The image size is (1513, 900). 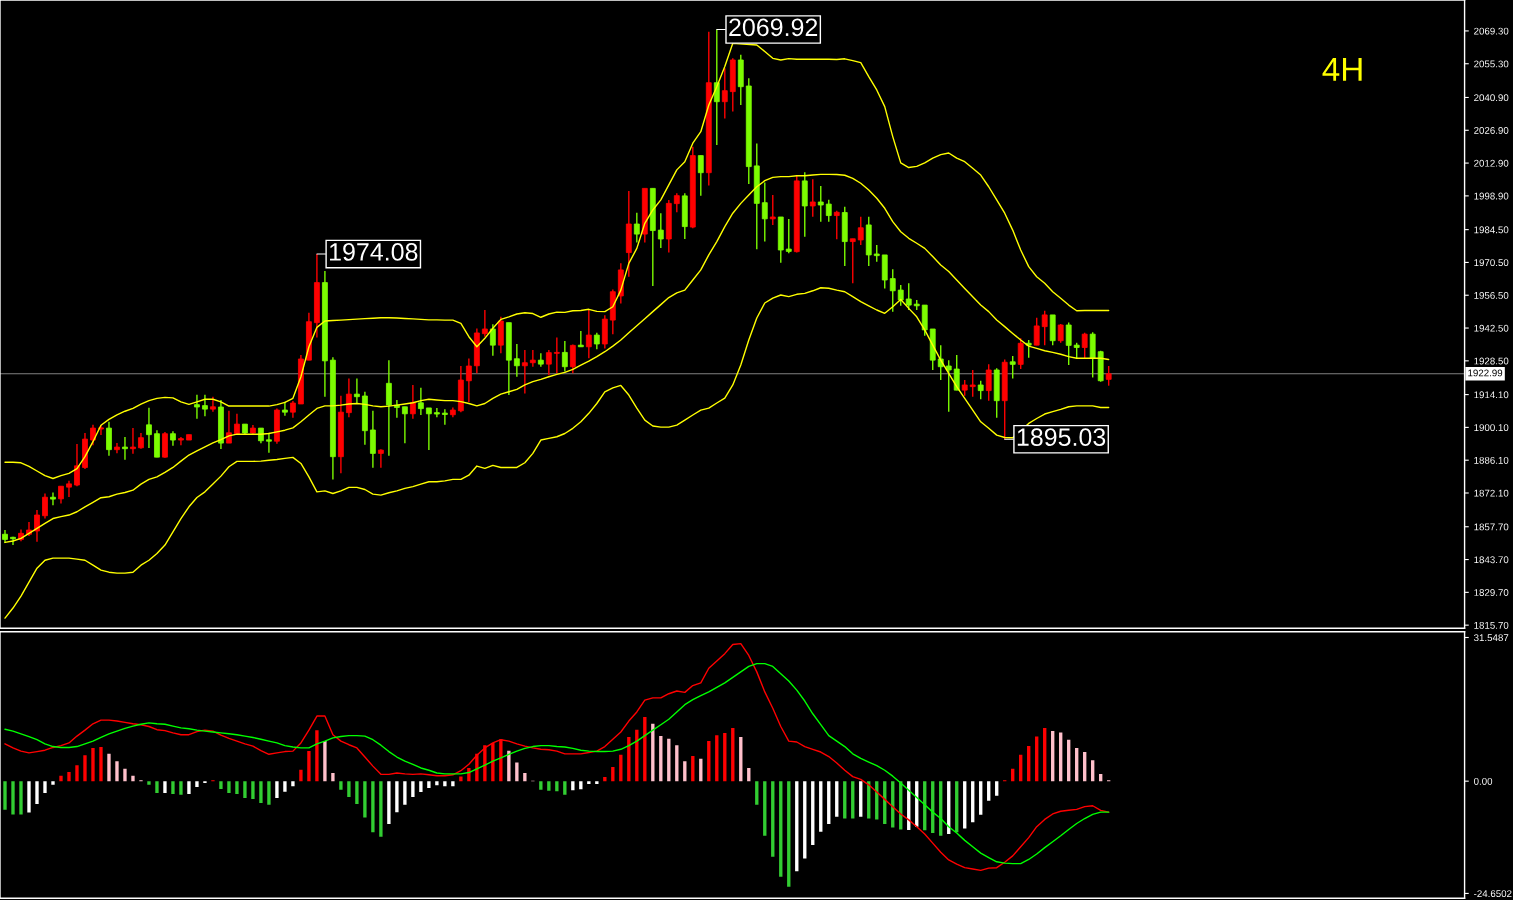 What do you see at coordinates (1491, 592) in the screenshot?
I see `y-tick-label: 1829.70` at bounding box center [1491, 592].